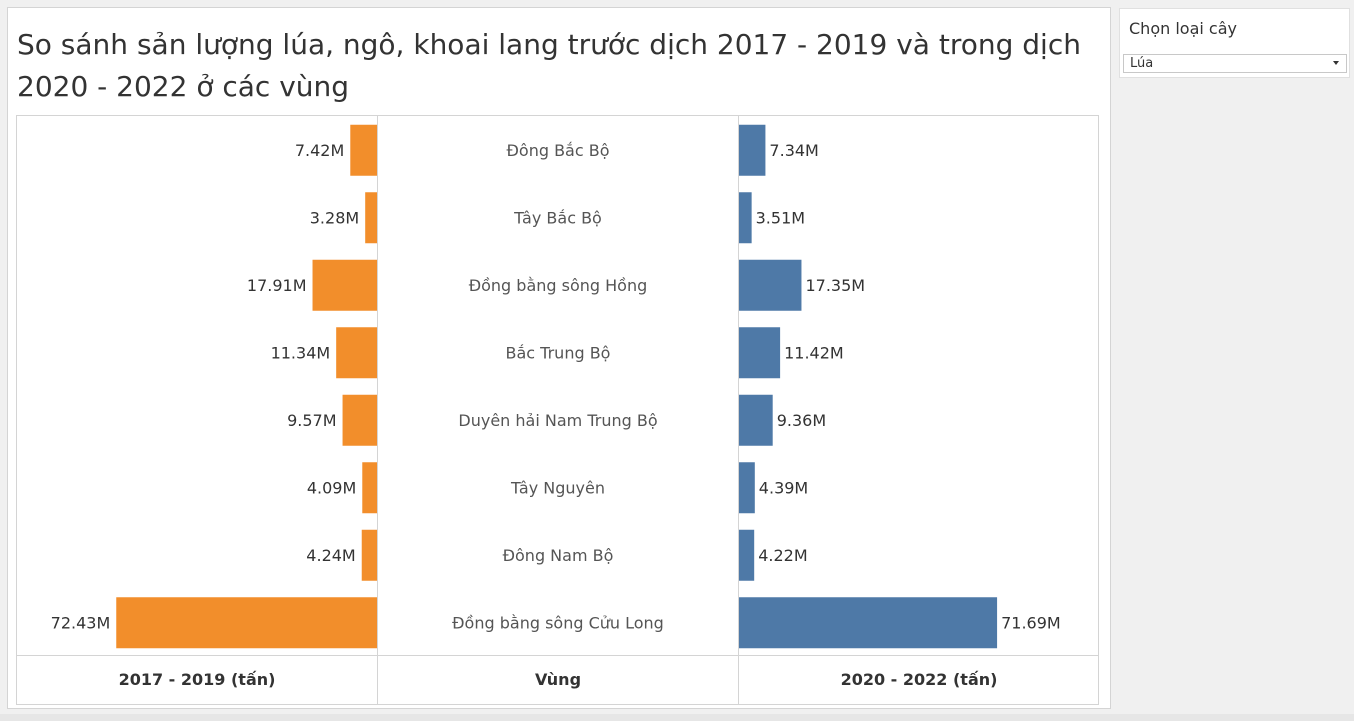 This screenshot has width=1354, height=721. What do you see at coordinates (1235, 63) in the screenshot?
I see `crop-type-dropdown: Lúa` at bounding box center [1235, 63].